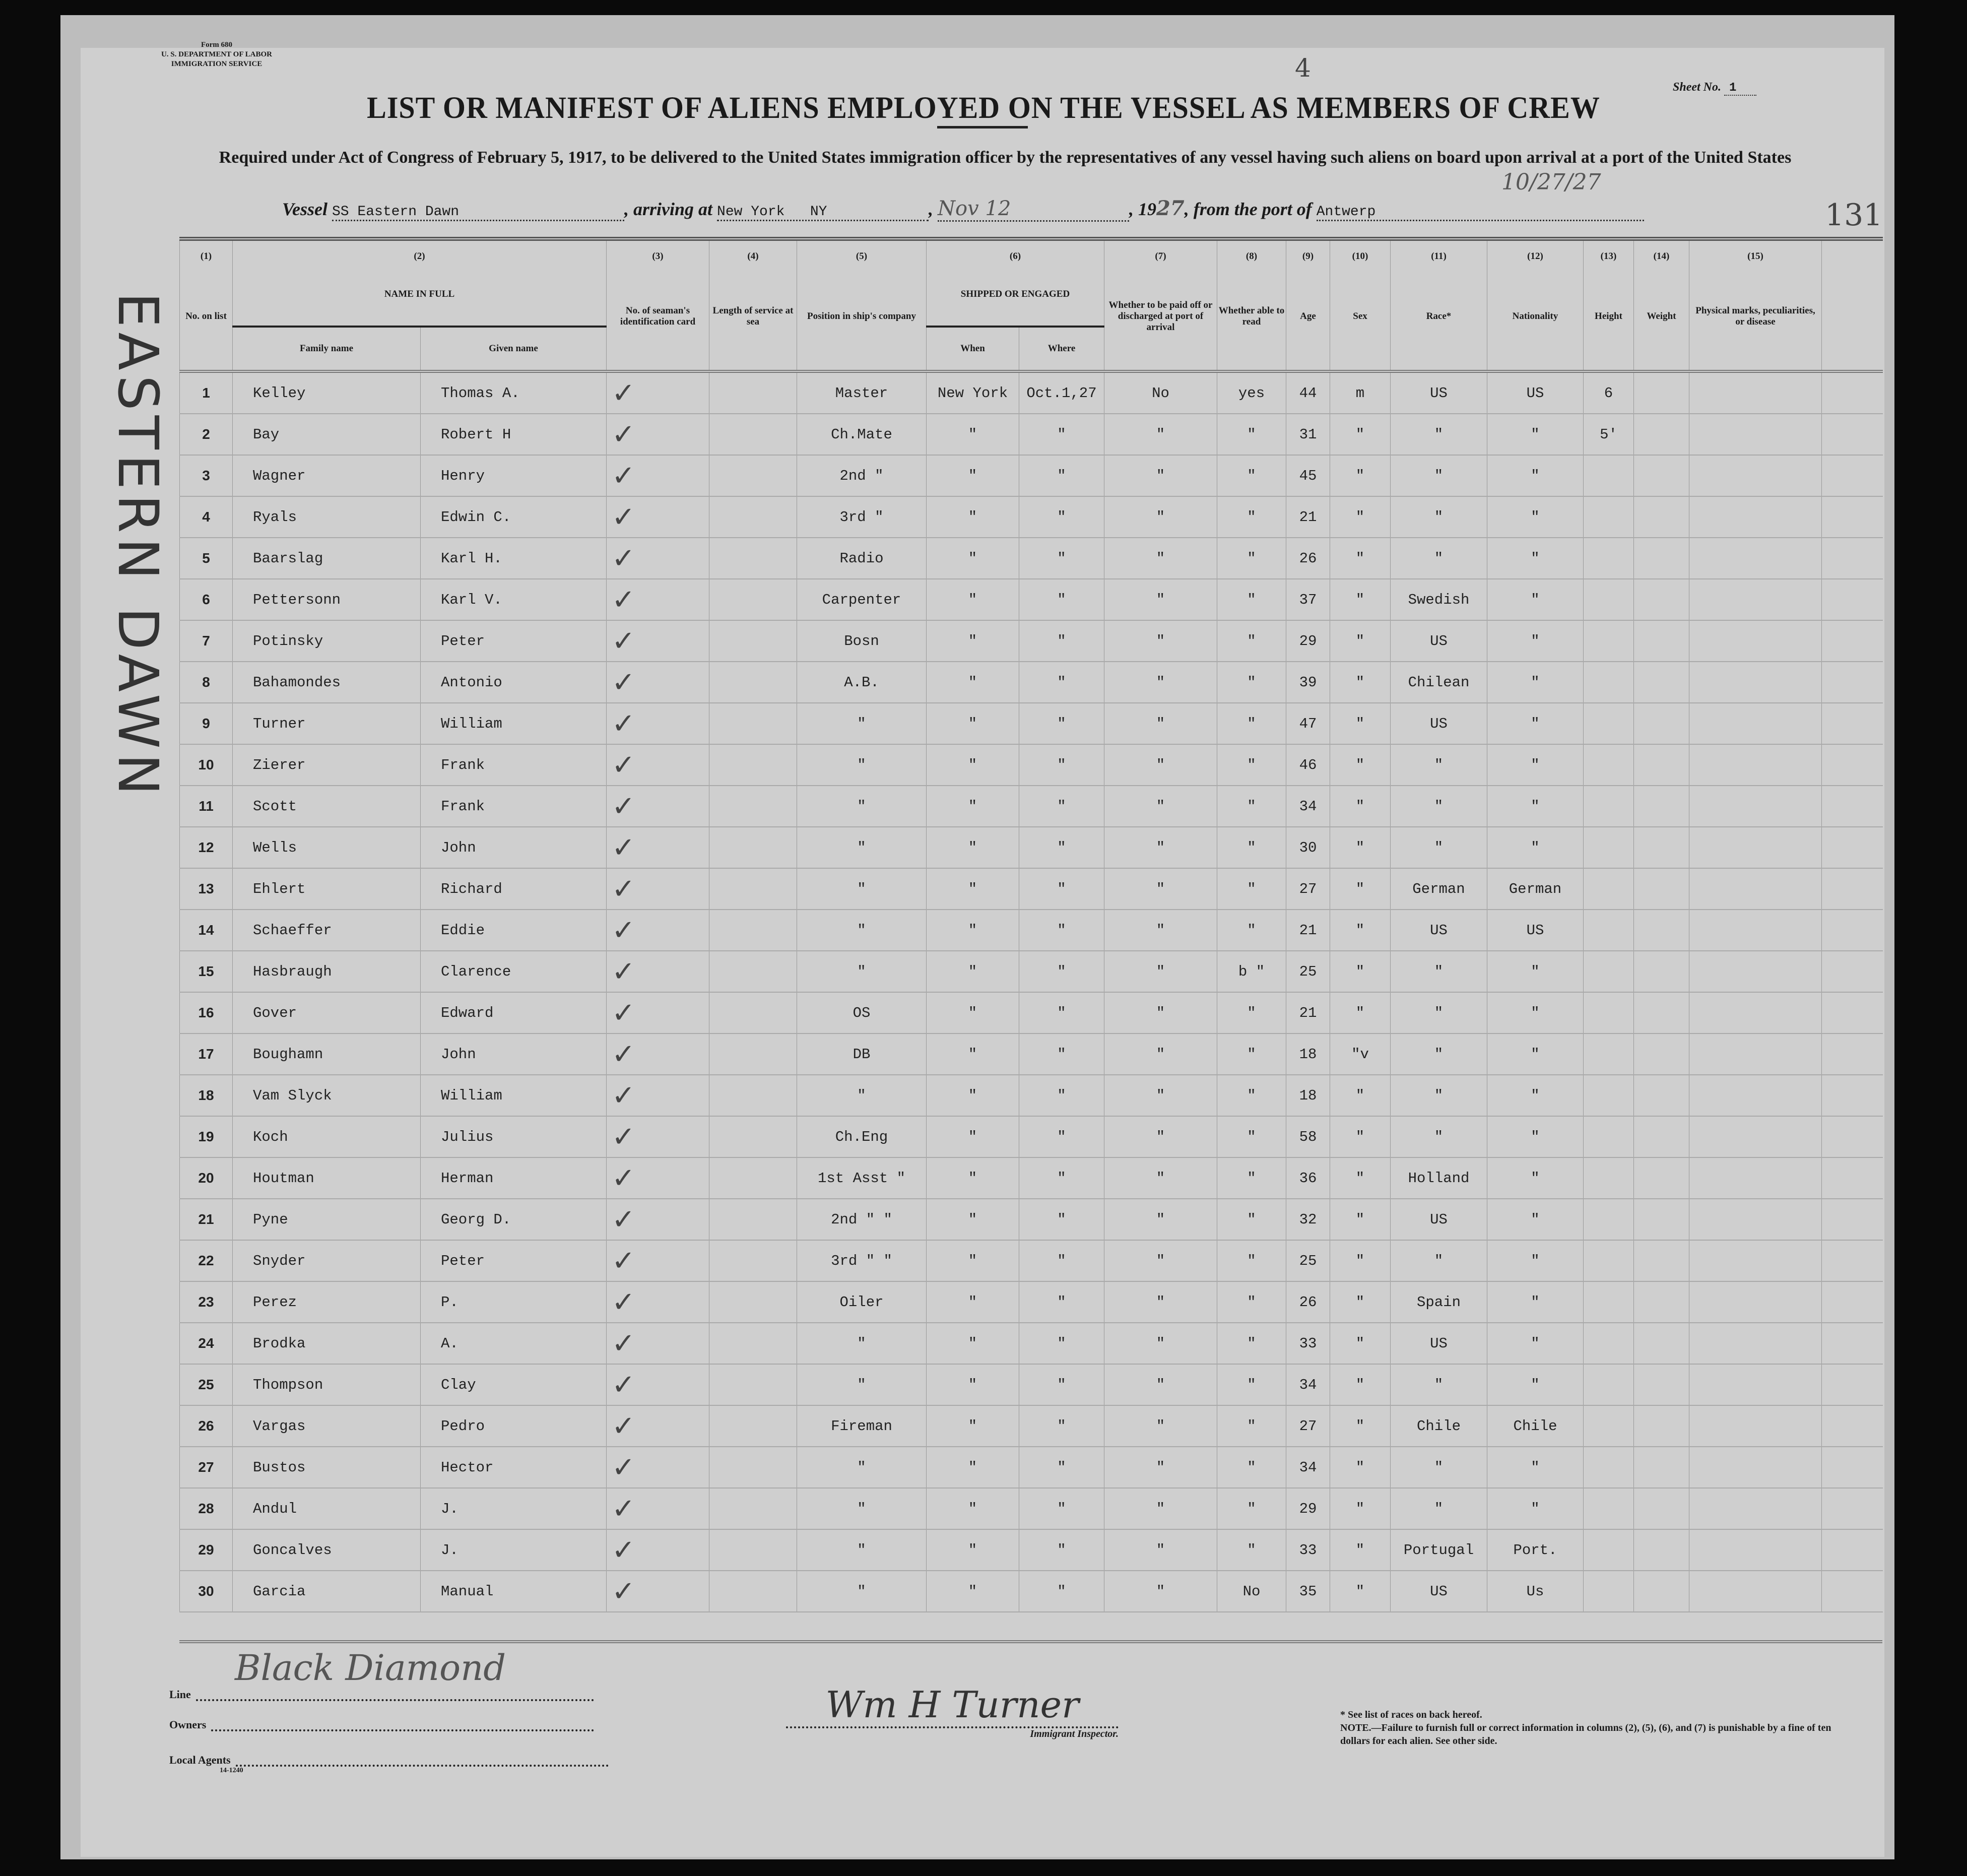 The height and width of the screenshot is (1876, 1967). Describe the element at coordinates (326, 1550) in the screenshot. I see `cell-family: Goncalves` at that location.